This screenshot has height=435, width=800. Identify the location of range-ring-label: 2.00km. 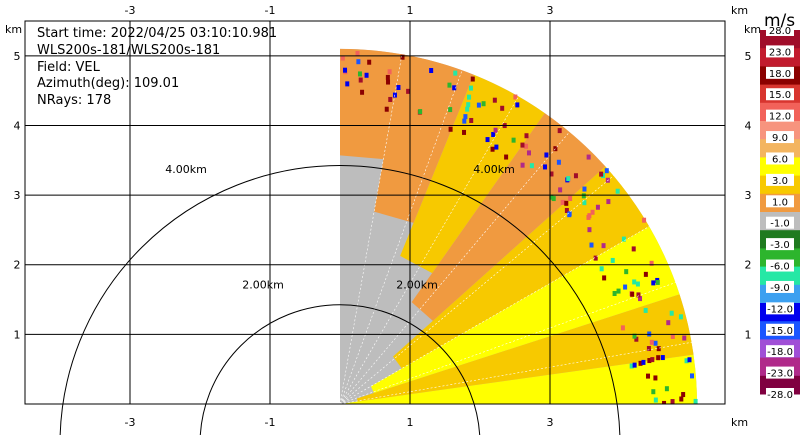
(263, 284).